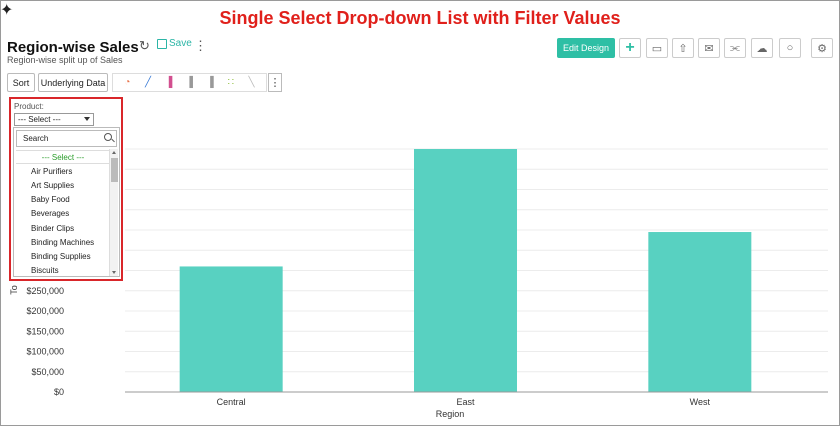 Image resolution: width=840 pixels, height=426 pixels. Describe the element at coordinates (200, 45) in the screenshot. I see `more-options-icon: ⋮` at that location.